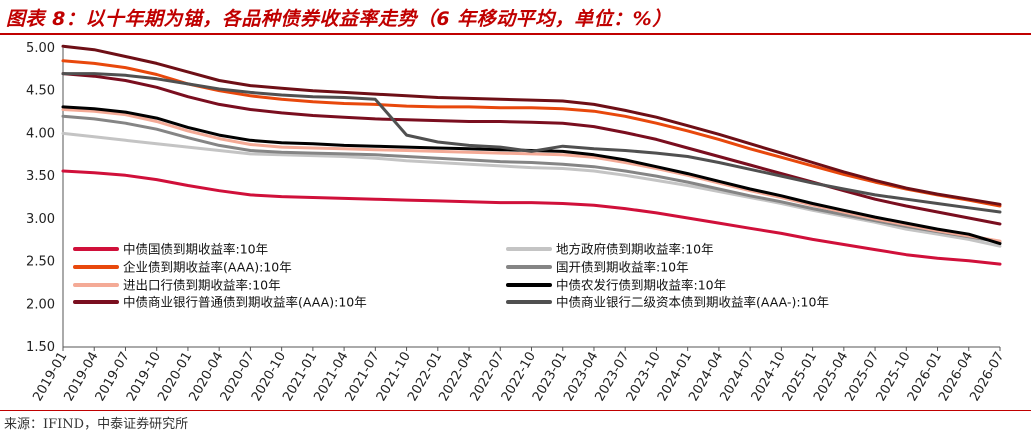 This screenshot has height=435, width=1031. Describe the element at coordinates (207, 267) in the screenshot. I see `legend-label-2: 企业债到期收益率(AAA):10年` at that location.